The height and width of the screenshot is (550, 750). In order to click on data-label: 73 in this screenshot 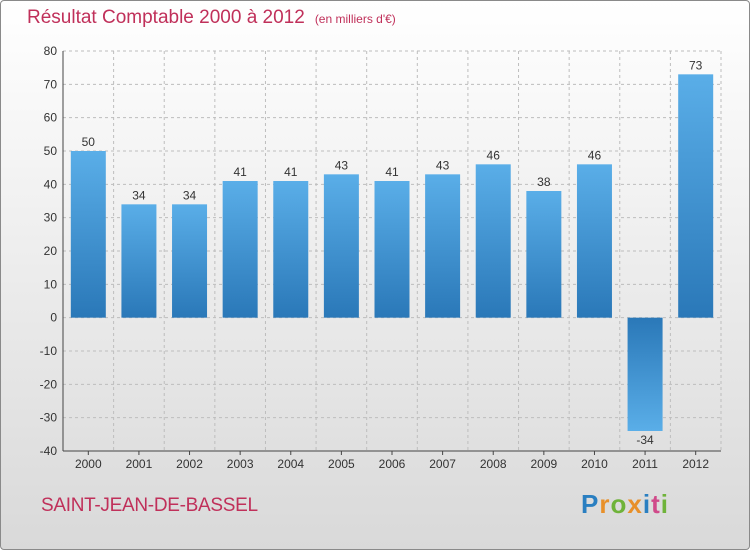, I will do `click(696, 65)`.